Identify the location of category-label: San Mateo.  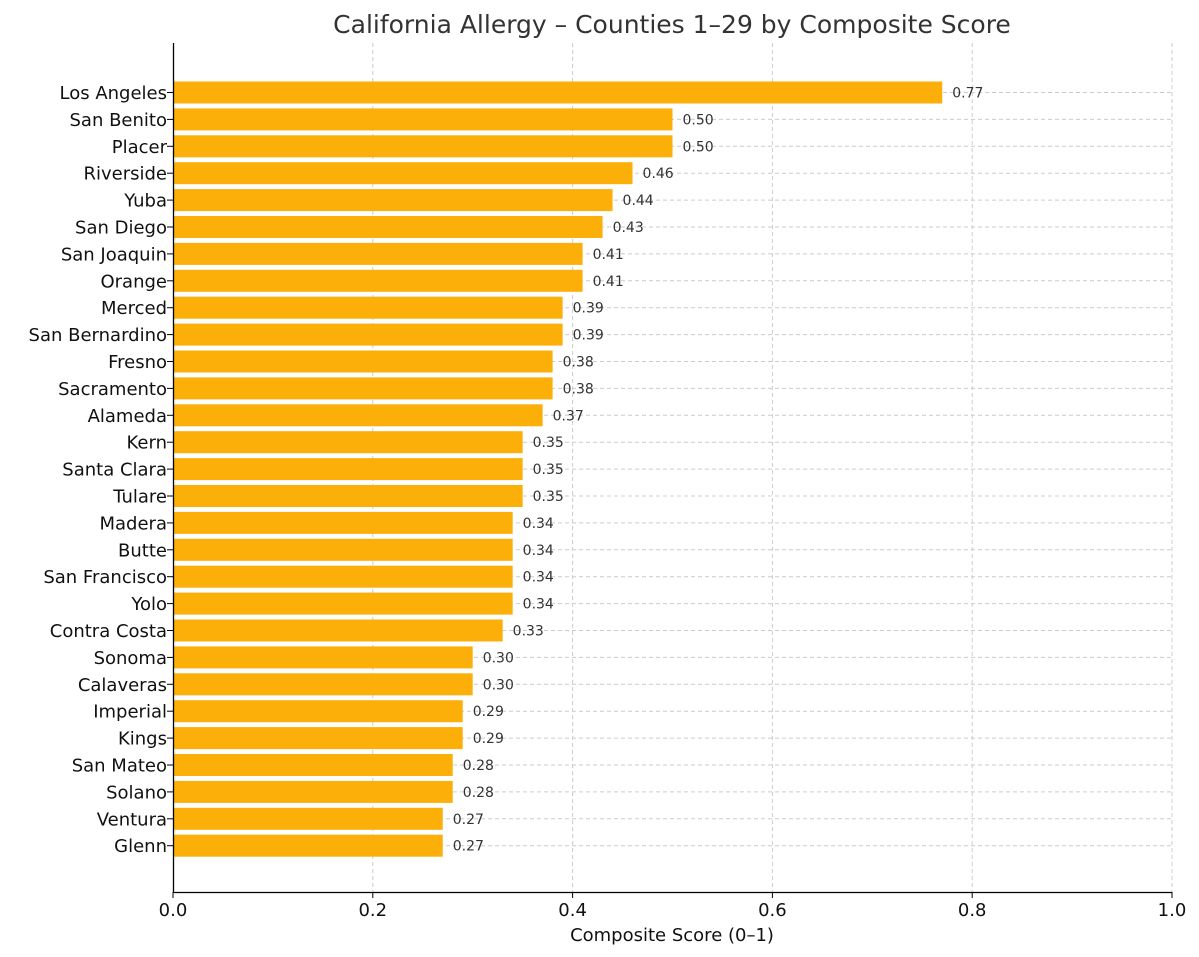
(119, 766).